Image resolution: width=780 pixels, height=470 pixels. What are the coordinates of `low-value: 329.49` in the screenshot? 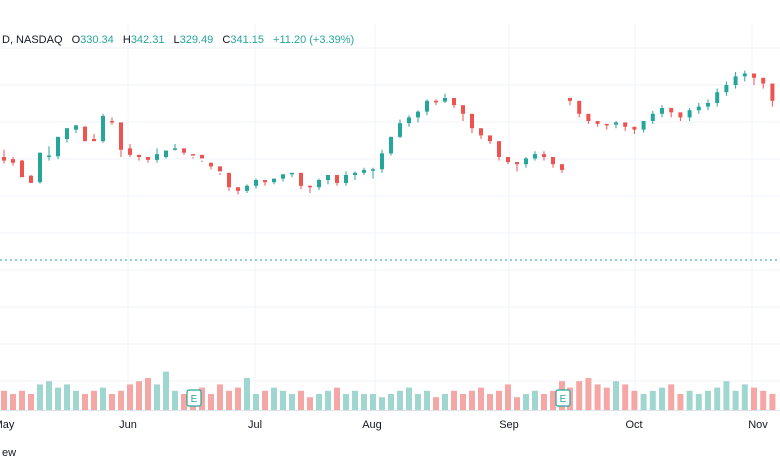 It's located at (197, 40).